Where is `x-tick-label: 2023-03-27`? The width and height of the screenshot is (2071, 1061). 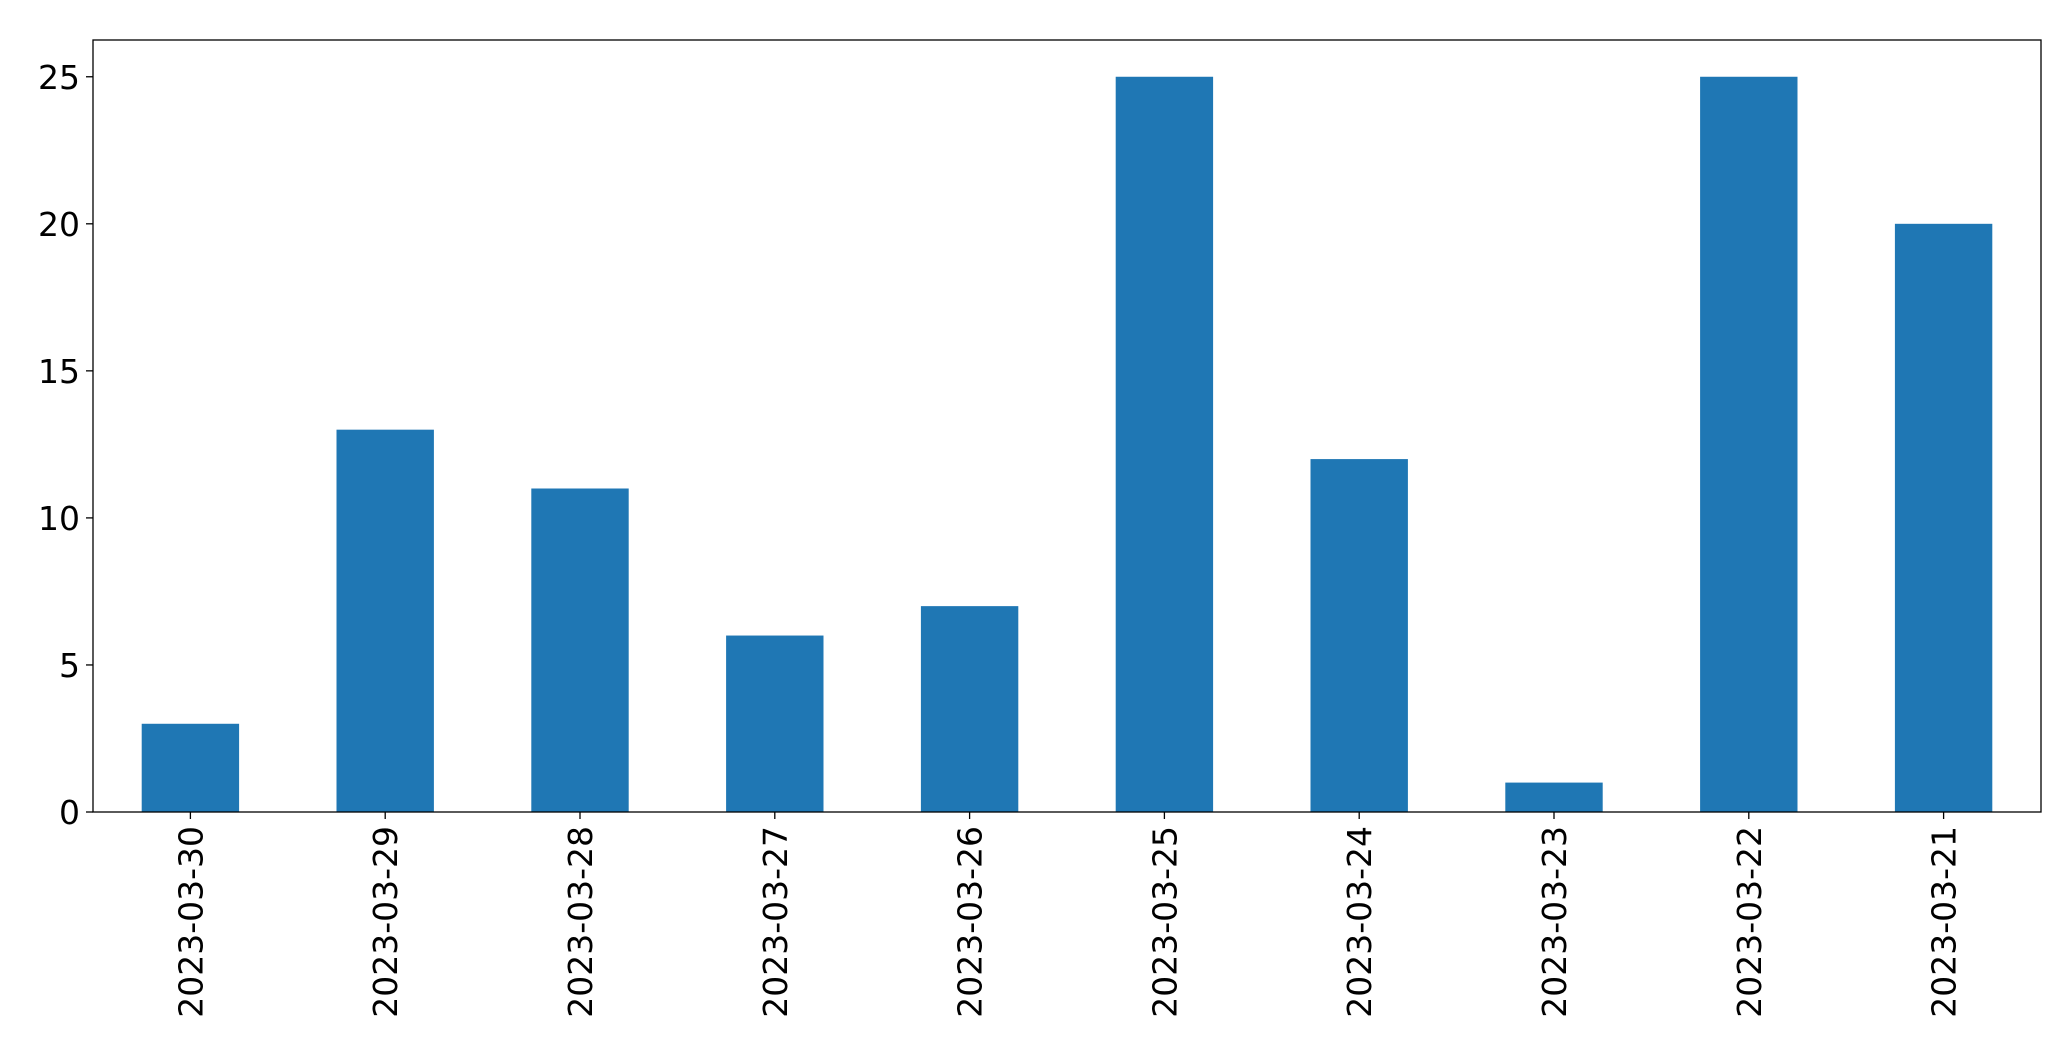
x-tick-label: 2023-03-27 is located at coordinates (775, 922).